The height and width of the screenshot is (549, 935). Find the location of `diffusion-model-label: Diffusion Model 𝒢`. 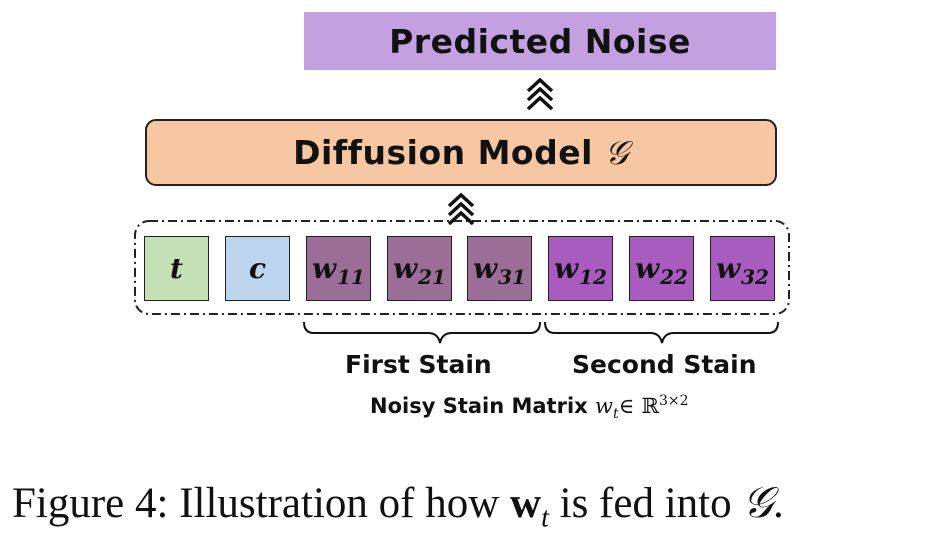

diffusion-model-label: Diffusion Model 𝒢 is located at coordinates (461, 152).